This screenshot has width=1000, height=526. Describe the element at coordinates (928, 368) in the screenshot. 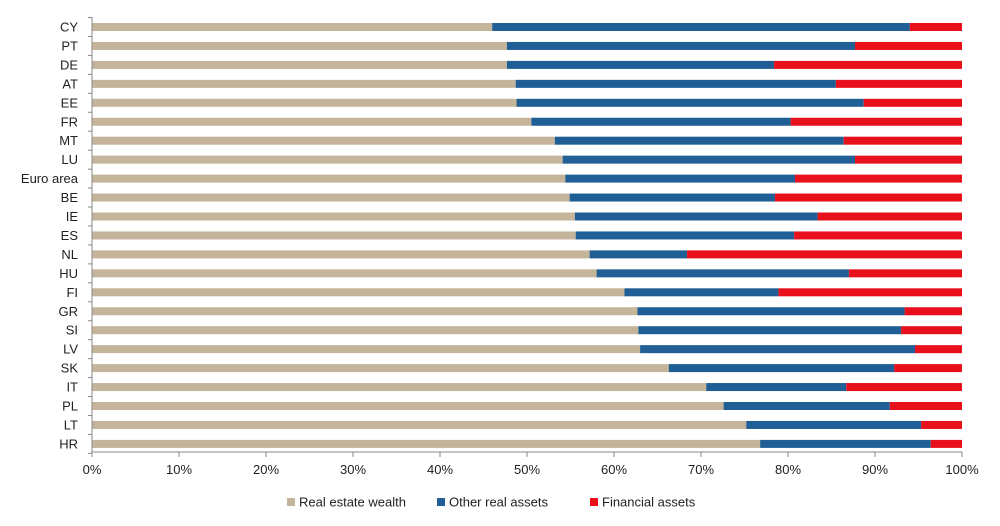

I see `bar-sk-financial-assets` at that location.